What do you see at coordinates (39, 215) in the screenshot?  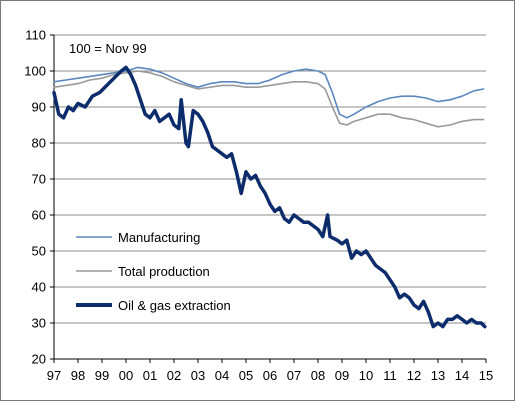 I see `y-tick-label-60: 60` at bounding box center [39, 215].